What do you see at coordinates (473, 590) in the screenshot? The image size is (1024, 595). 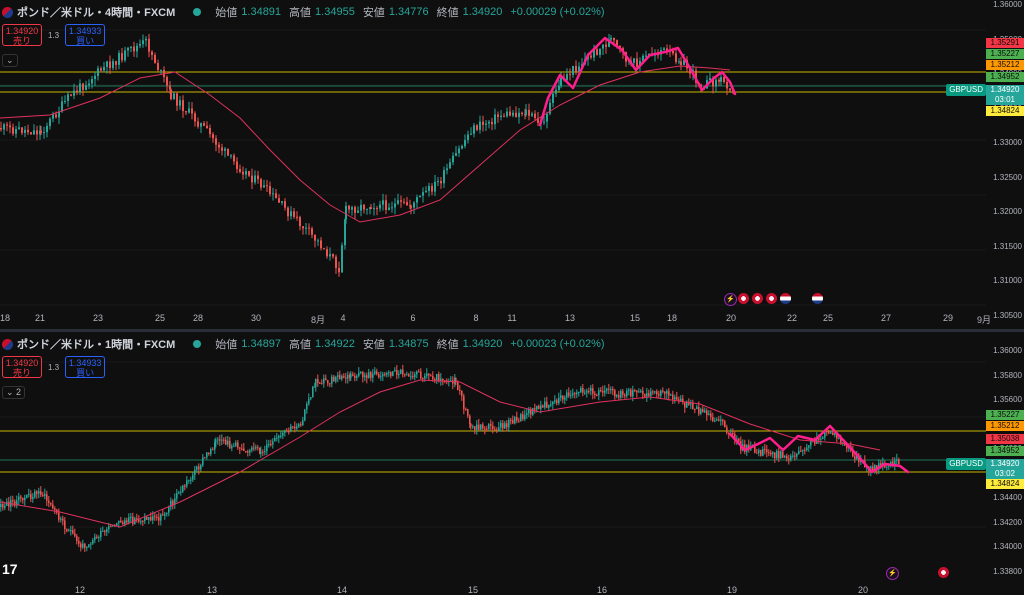 I see `time-tick-label: 15` at bounding box center [473, 590].